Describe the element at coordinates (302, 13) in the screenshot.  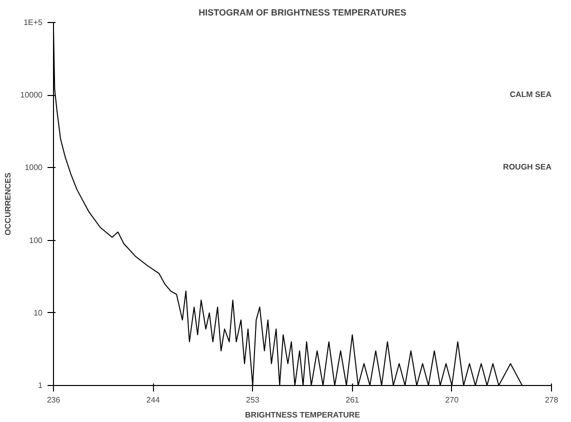
I see `chart-title: HISTOGRAM OF BRIGHTNESS TEMPERATURES` at that location.